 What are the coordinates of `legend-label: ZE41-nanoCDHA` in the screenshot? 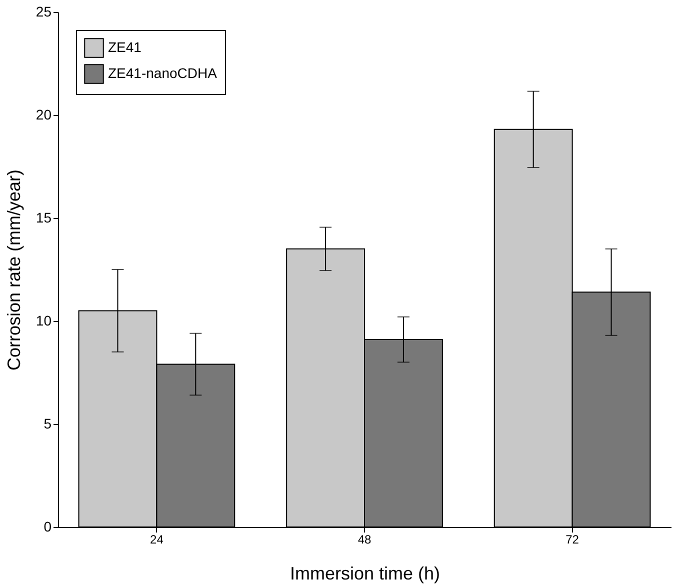 It's located at (163, 73).